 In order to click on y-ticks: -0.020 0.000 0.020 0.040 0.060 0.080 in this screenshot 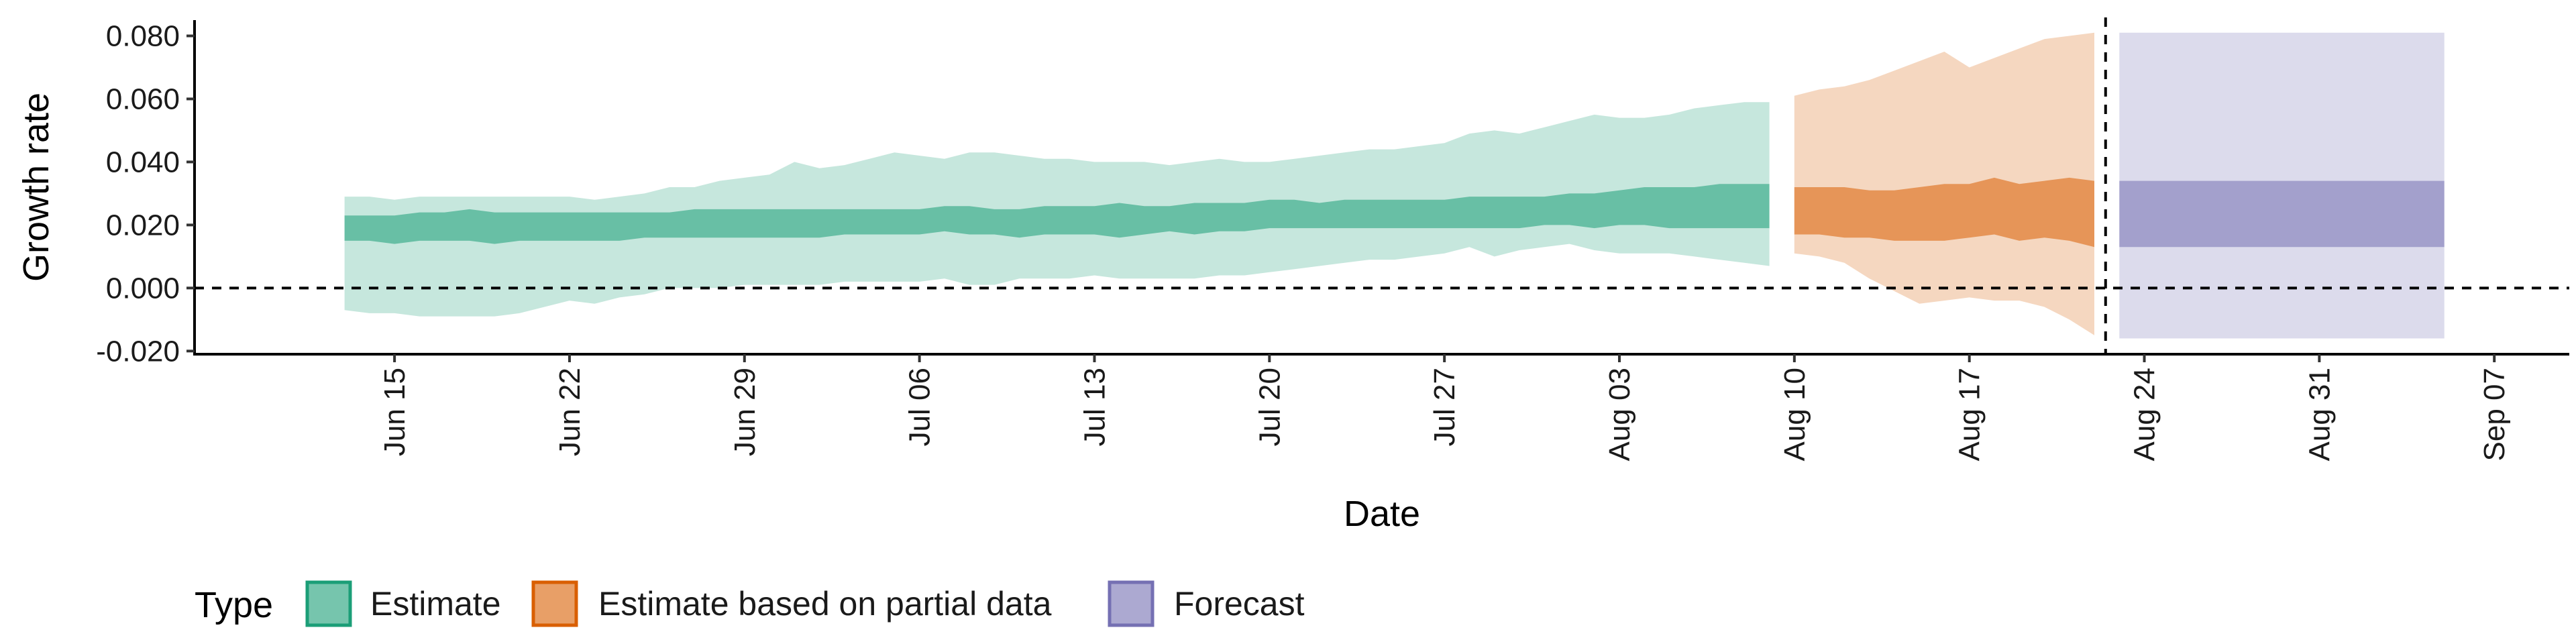, I will do `click(145, 193)`.